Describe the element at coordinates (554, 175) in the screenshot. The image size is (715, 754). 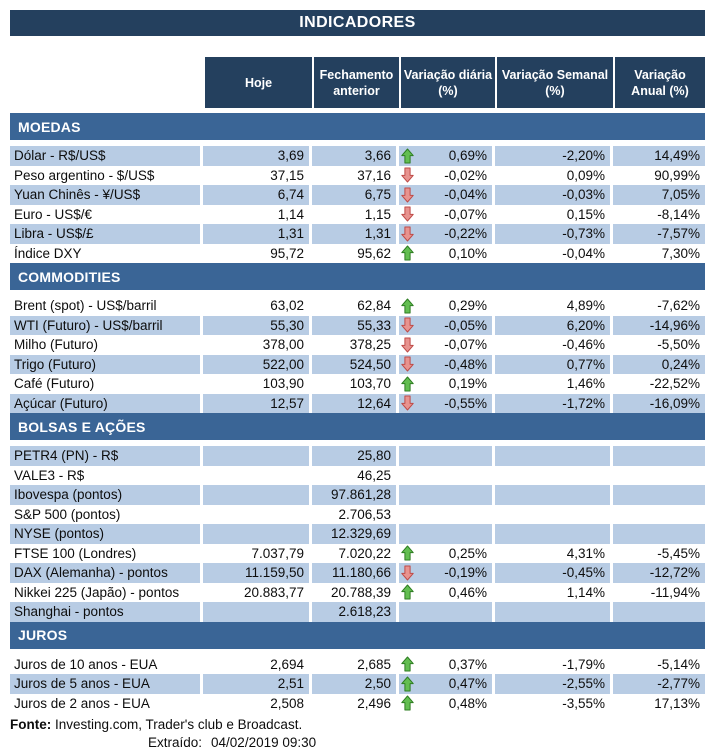
I see `cell-variacao-semanal: 0,09%` at that location.